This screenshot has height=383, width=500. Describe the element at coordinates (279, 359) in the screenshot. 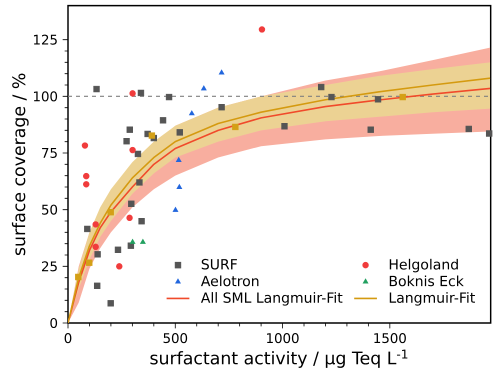

I see `x-axis-title: surfactant activity / µg Teq L$^{-1}$` at that location.